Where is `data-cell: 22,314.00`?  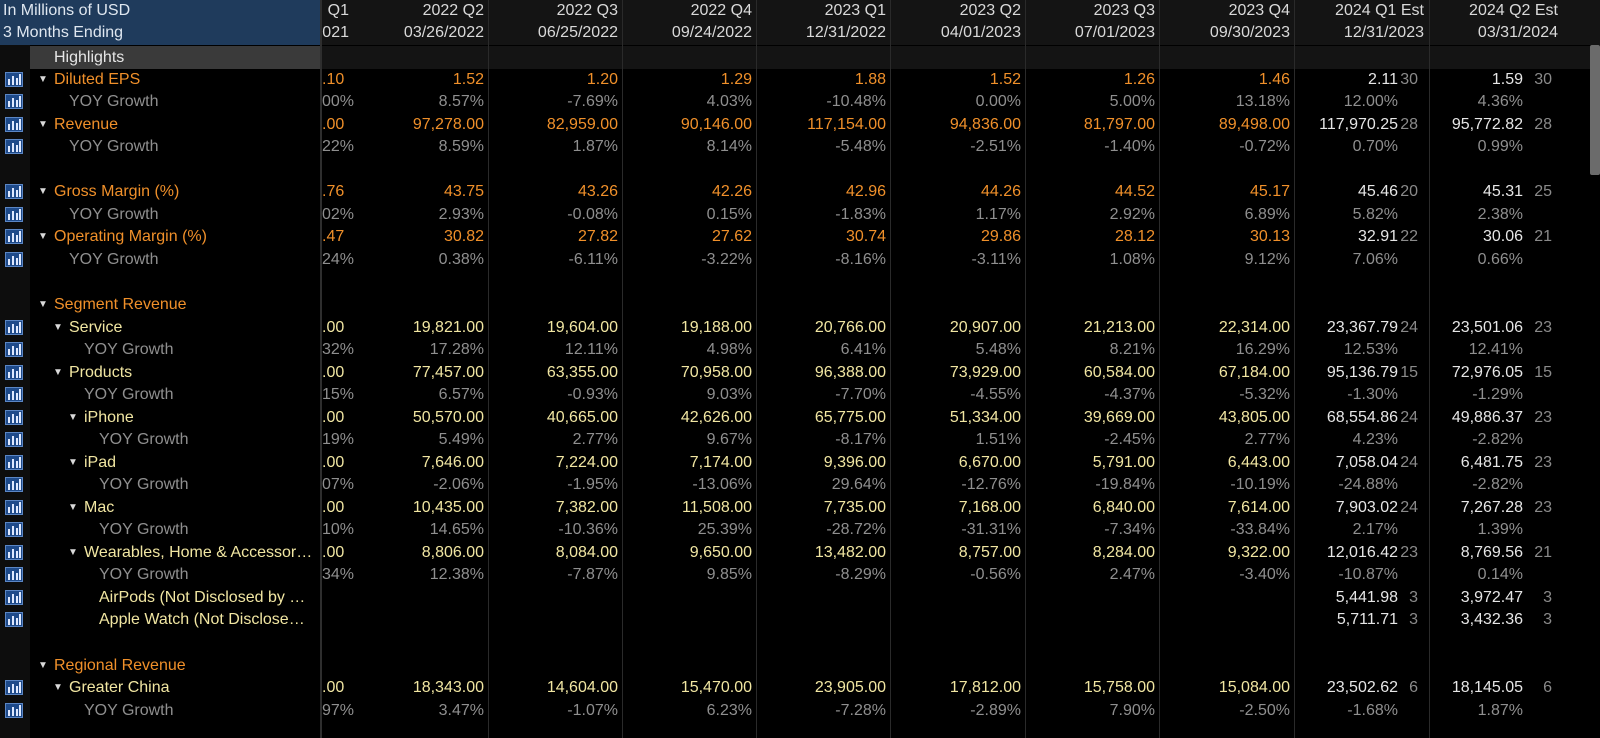 data-cell: 22,314.00 is located at coordinates (1254, 327).